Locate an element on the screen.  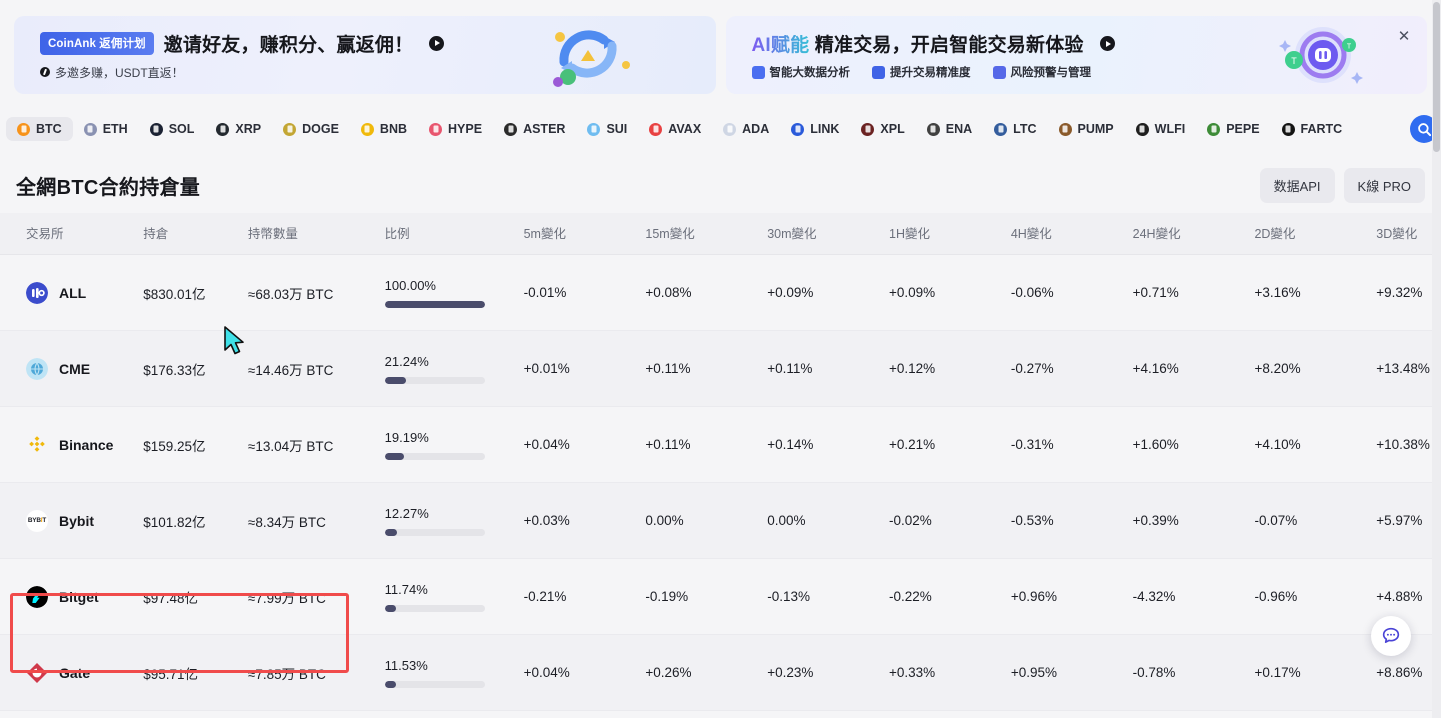
ticker-label: BNB is located at coordinates (393, 129).